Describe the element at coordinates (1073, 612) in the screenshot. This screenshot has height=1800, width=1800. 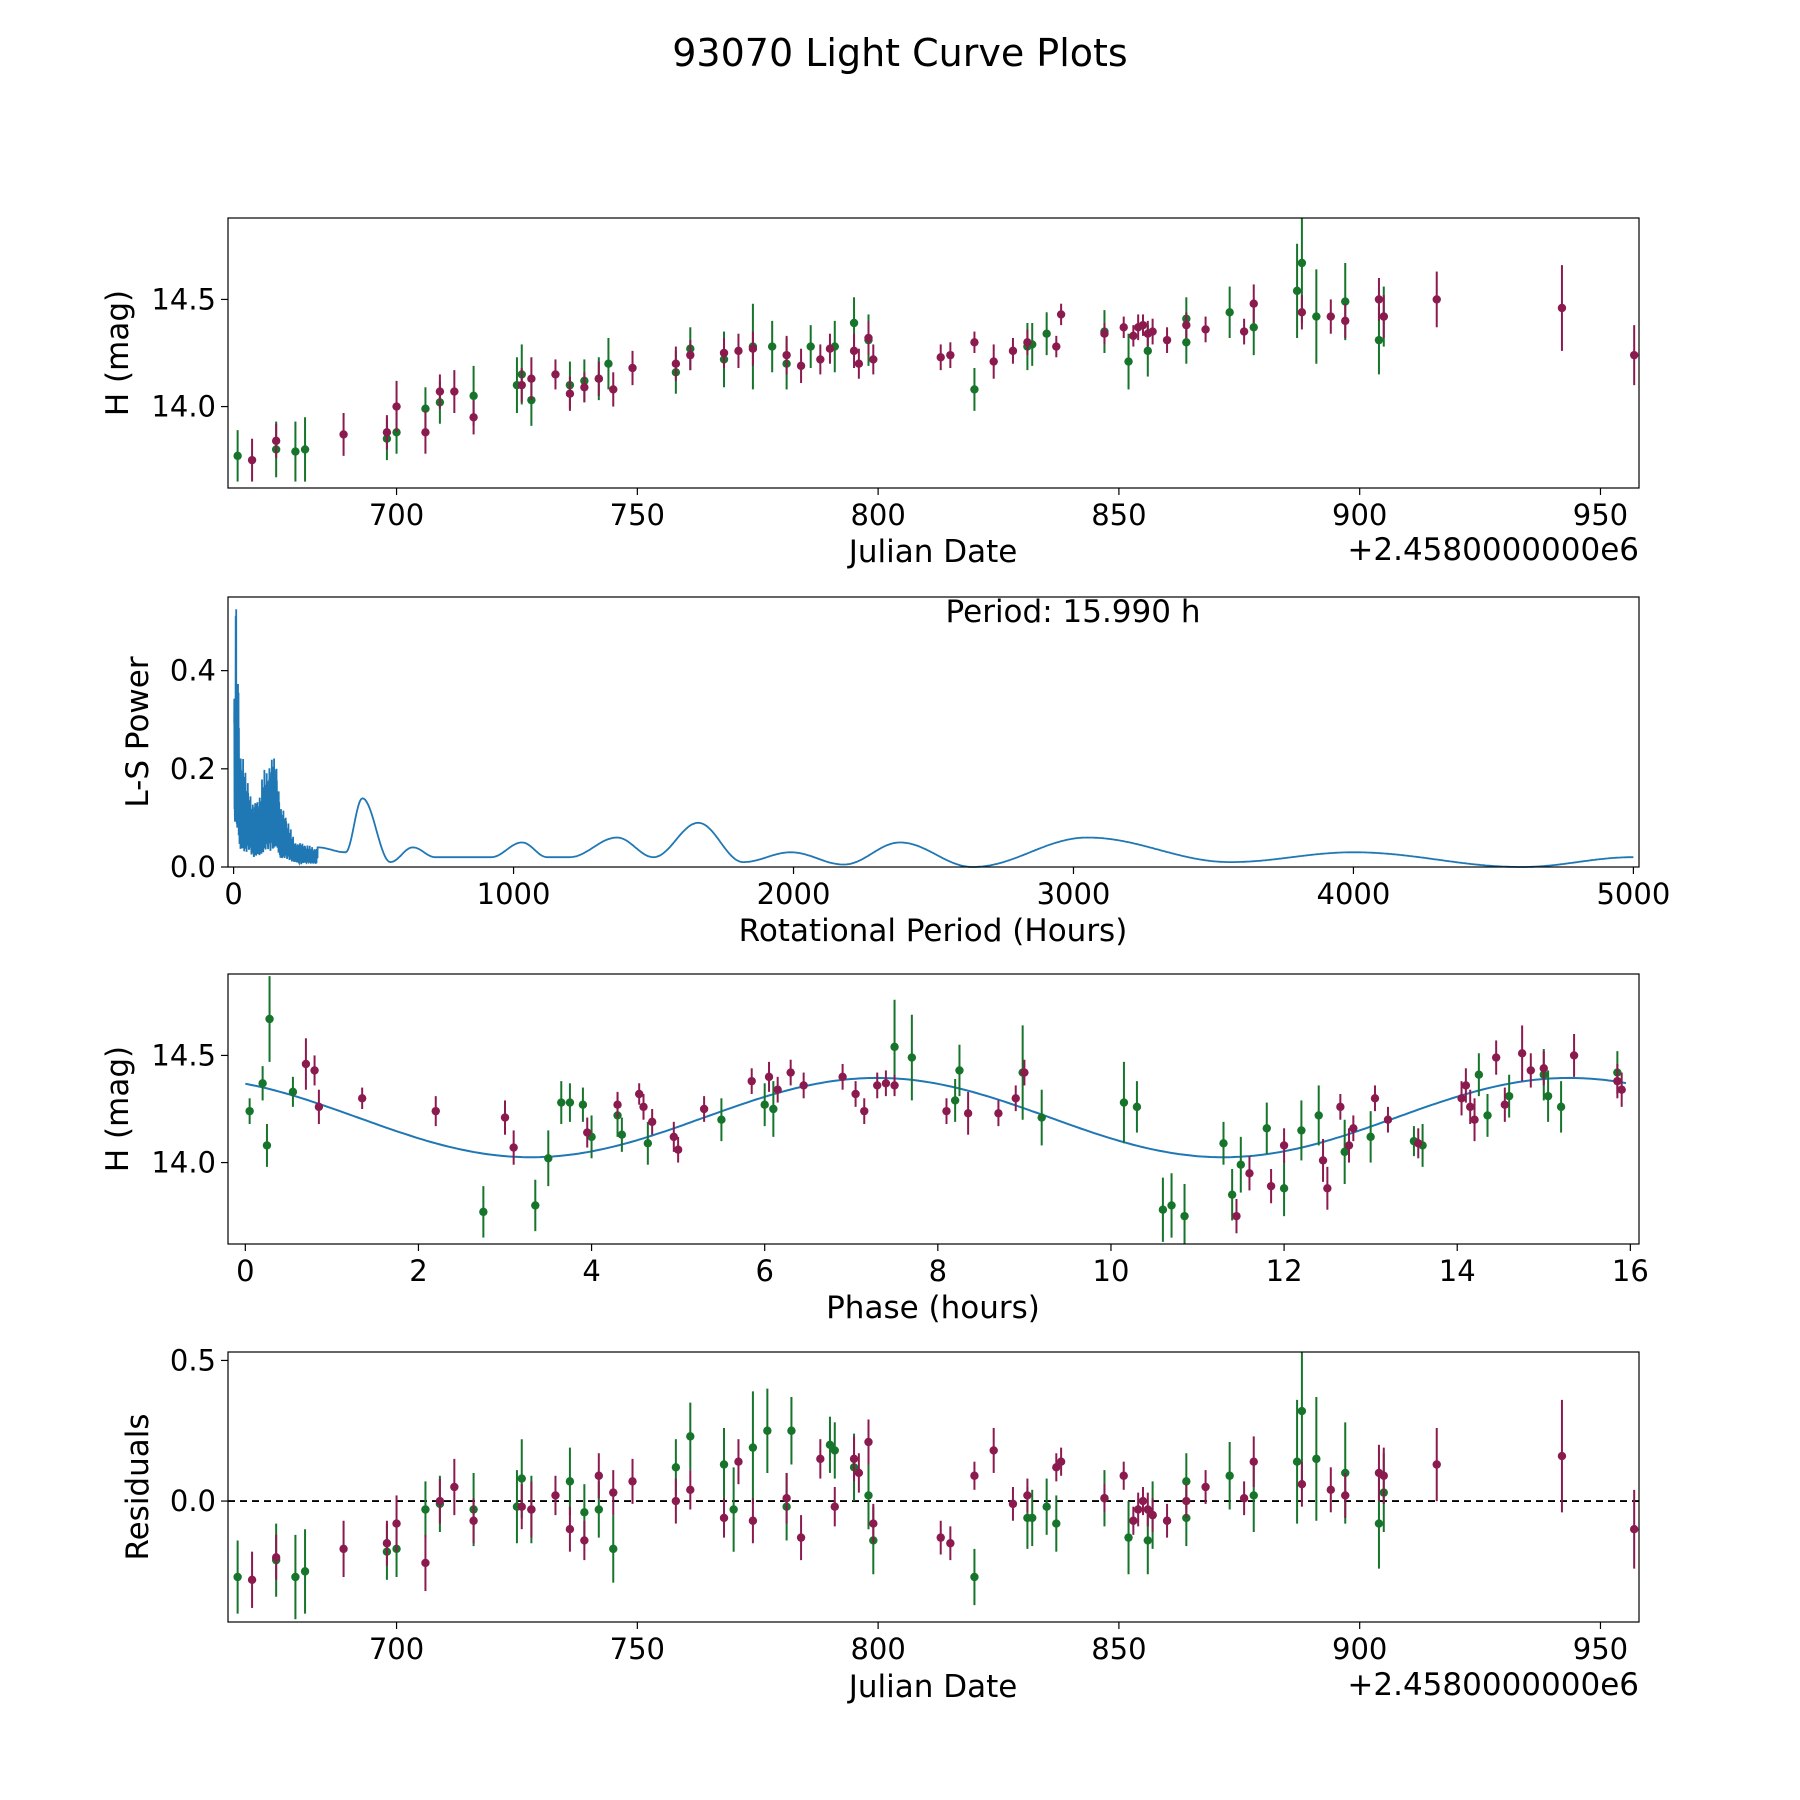
I see `period-annotation: Period: 15.990 h` at that location.